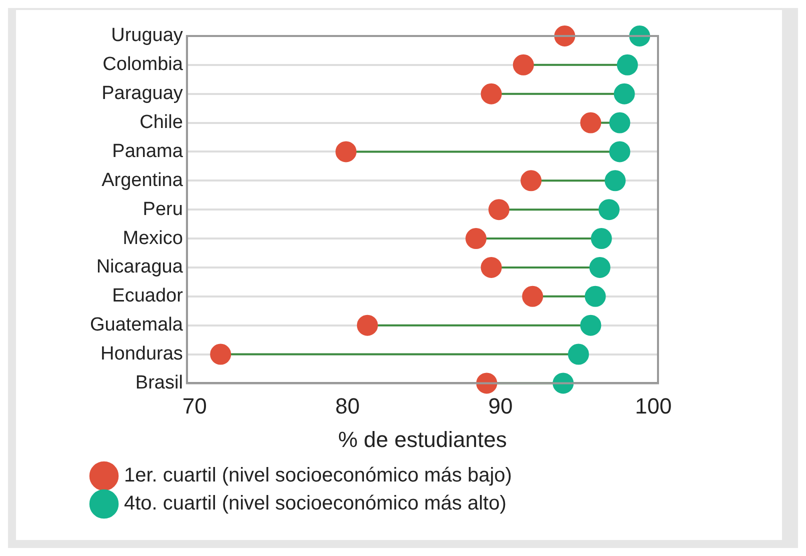 Image resolution: width=806 pixels, height=556 pixels. What do you see at coordinates (143, 180) in the screenshot?
I see `y-tick-label: Argentina` at bounding box center [143, 180].